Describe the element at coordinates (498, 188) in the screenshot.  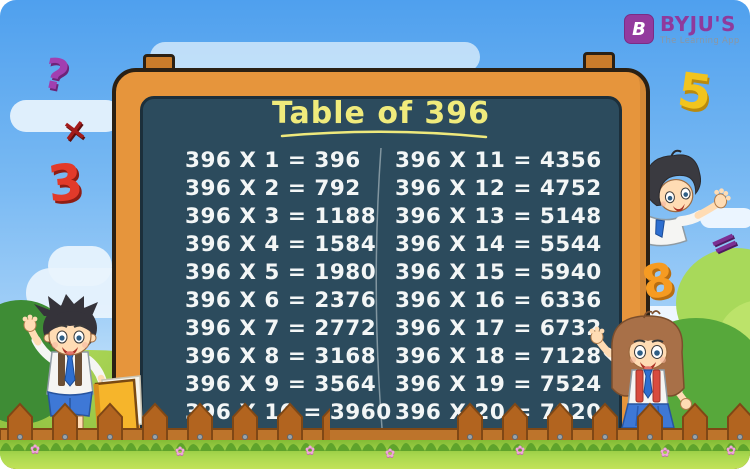
I see `multiplication-row: 396 X 12 = 4752` at that location.